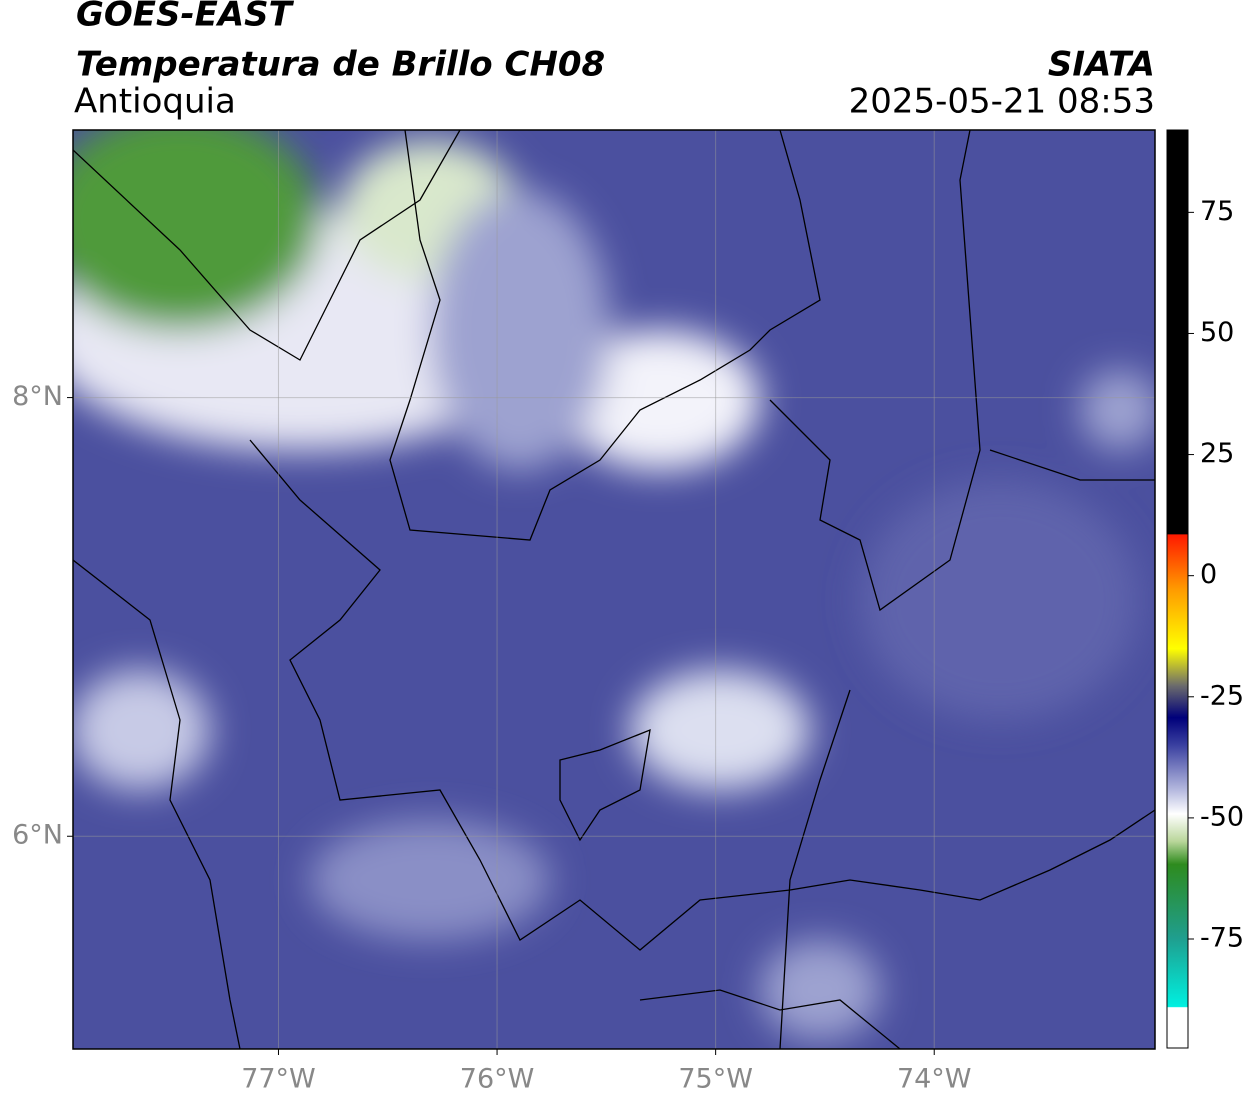 The height and width of the screenshot is (1103, 1252). I want to click on y-tick-label: 8°N, so click(37, 396).